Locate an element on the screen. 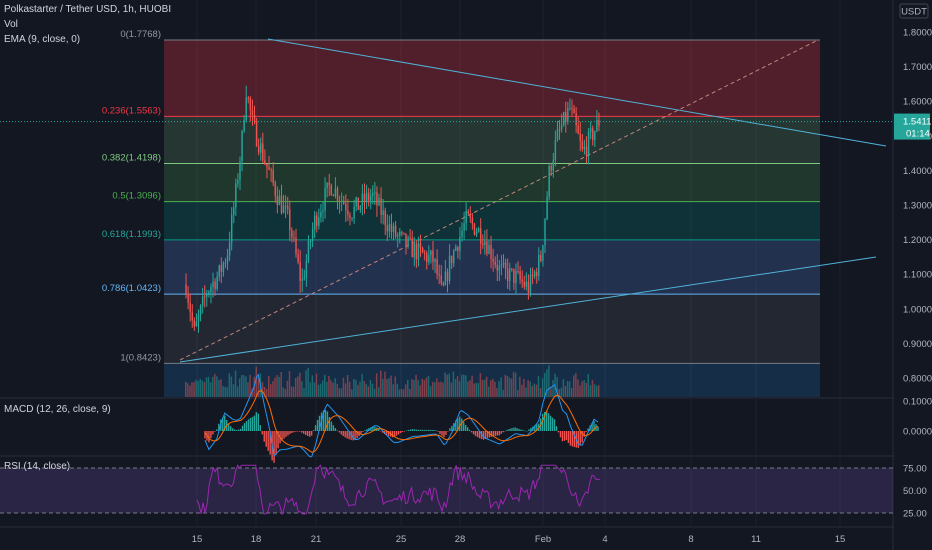  countdown-value: 01:14 is located at coordinates (918, 134).